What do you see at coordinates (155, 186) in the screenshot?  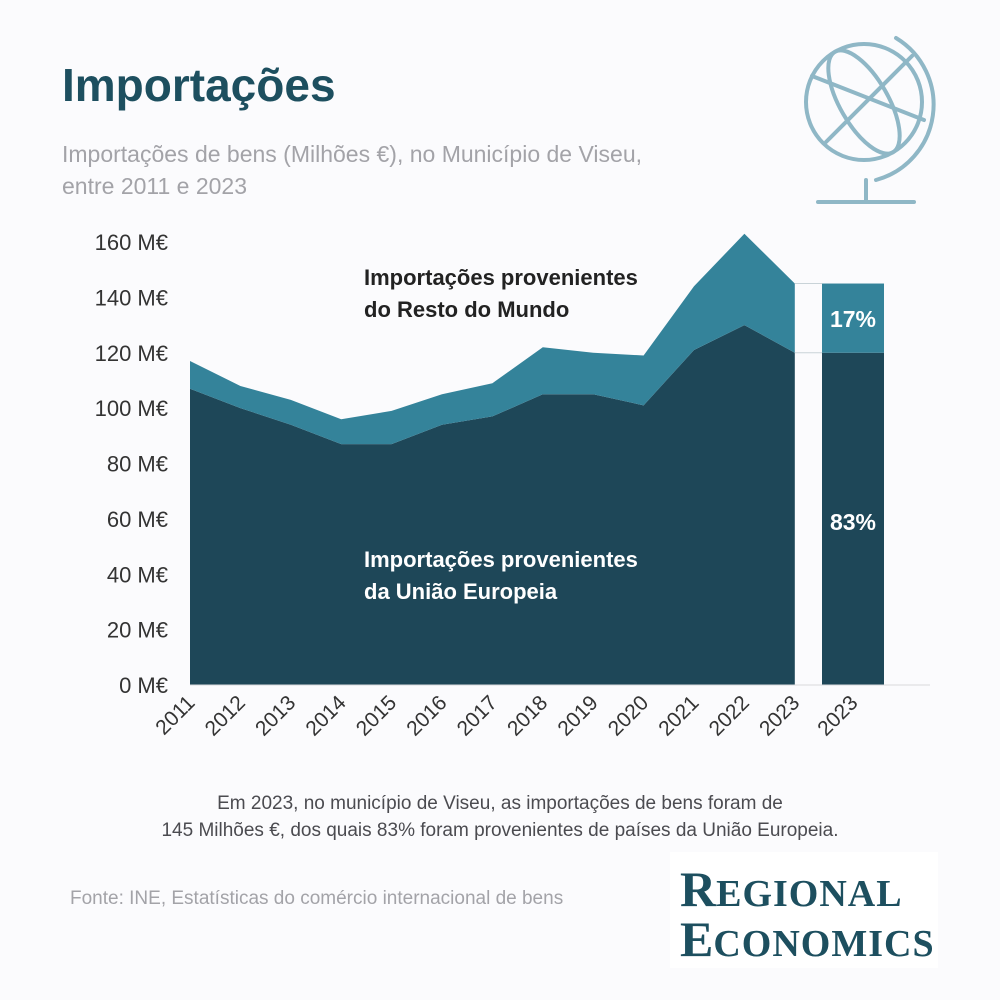 I see `subtitle-line-2: entre 2011 e 2023` at bounding box center [155, 186].